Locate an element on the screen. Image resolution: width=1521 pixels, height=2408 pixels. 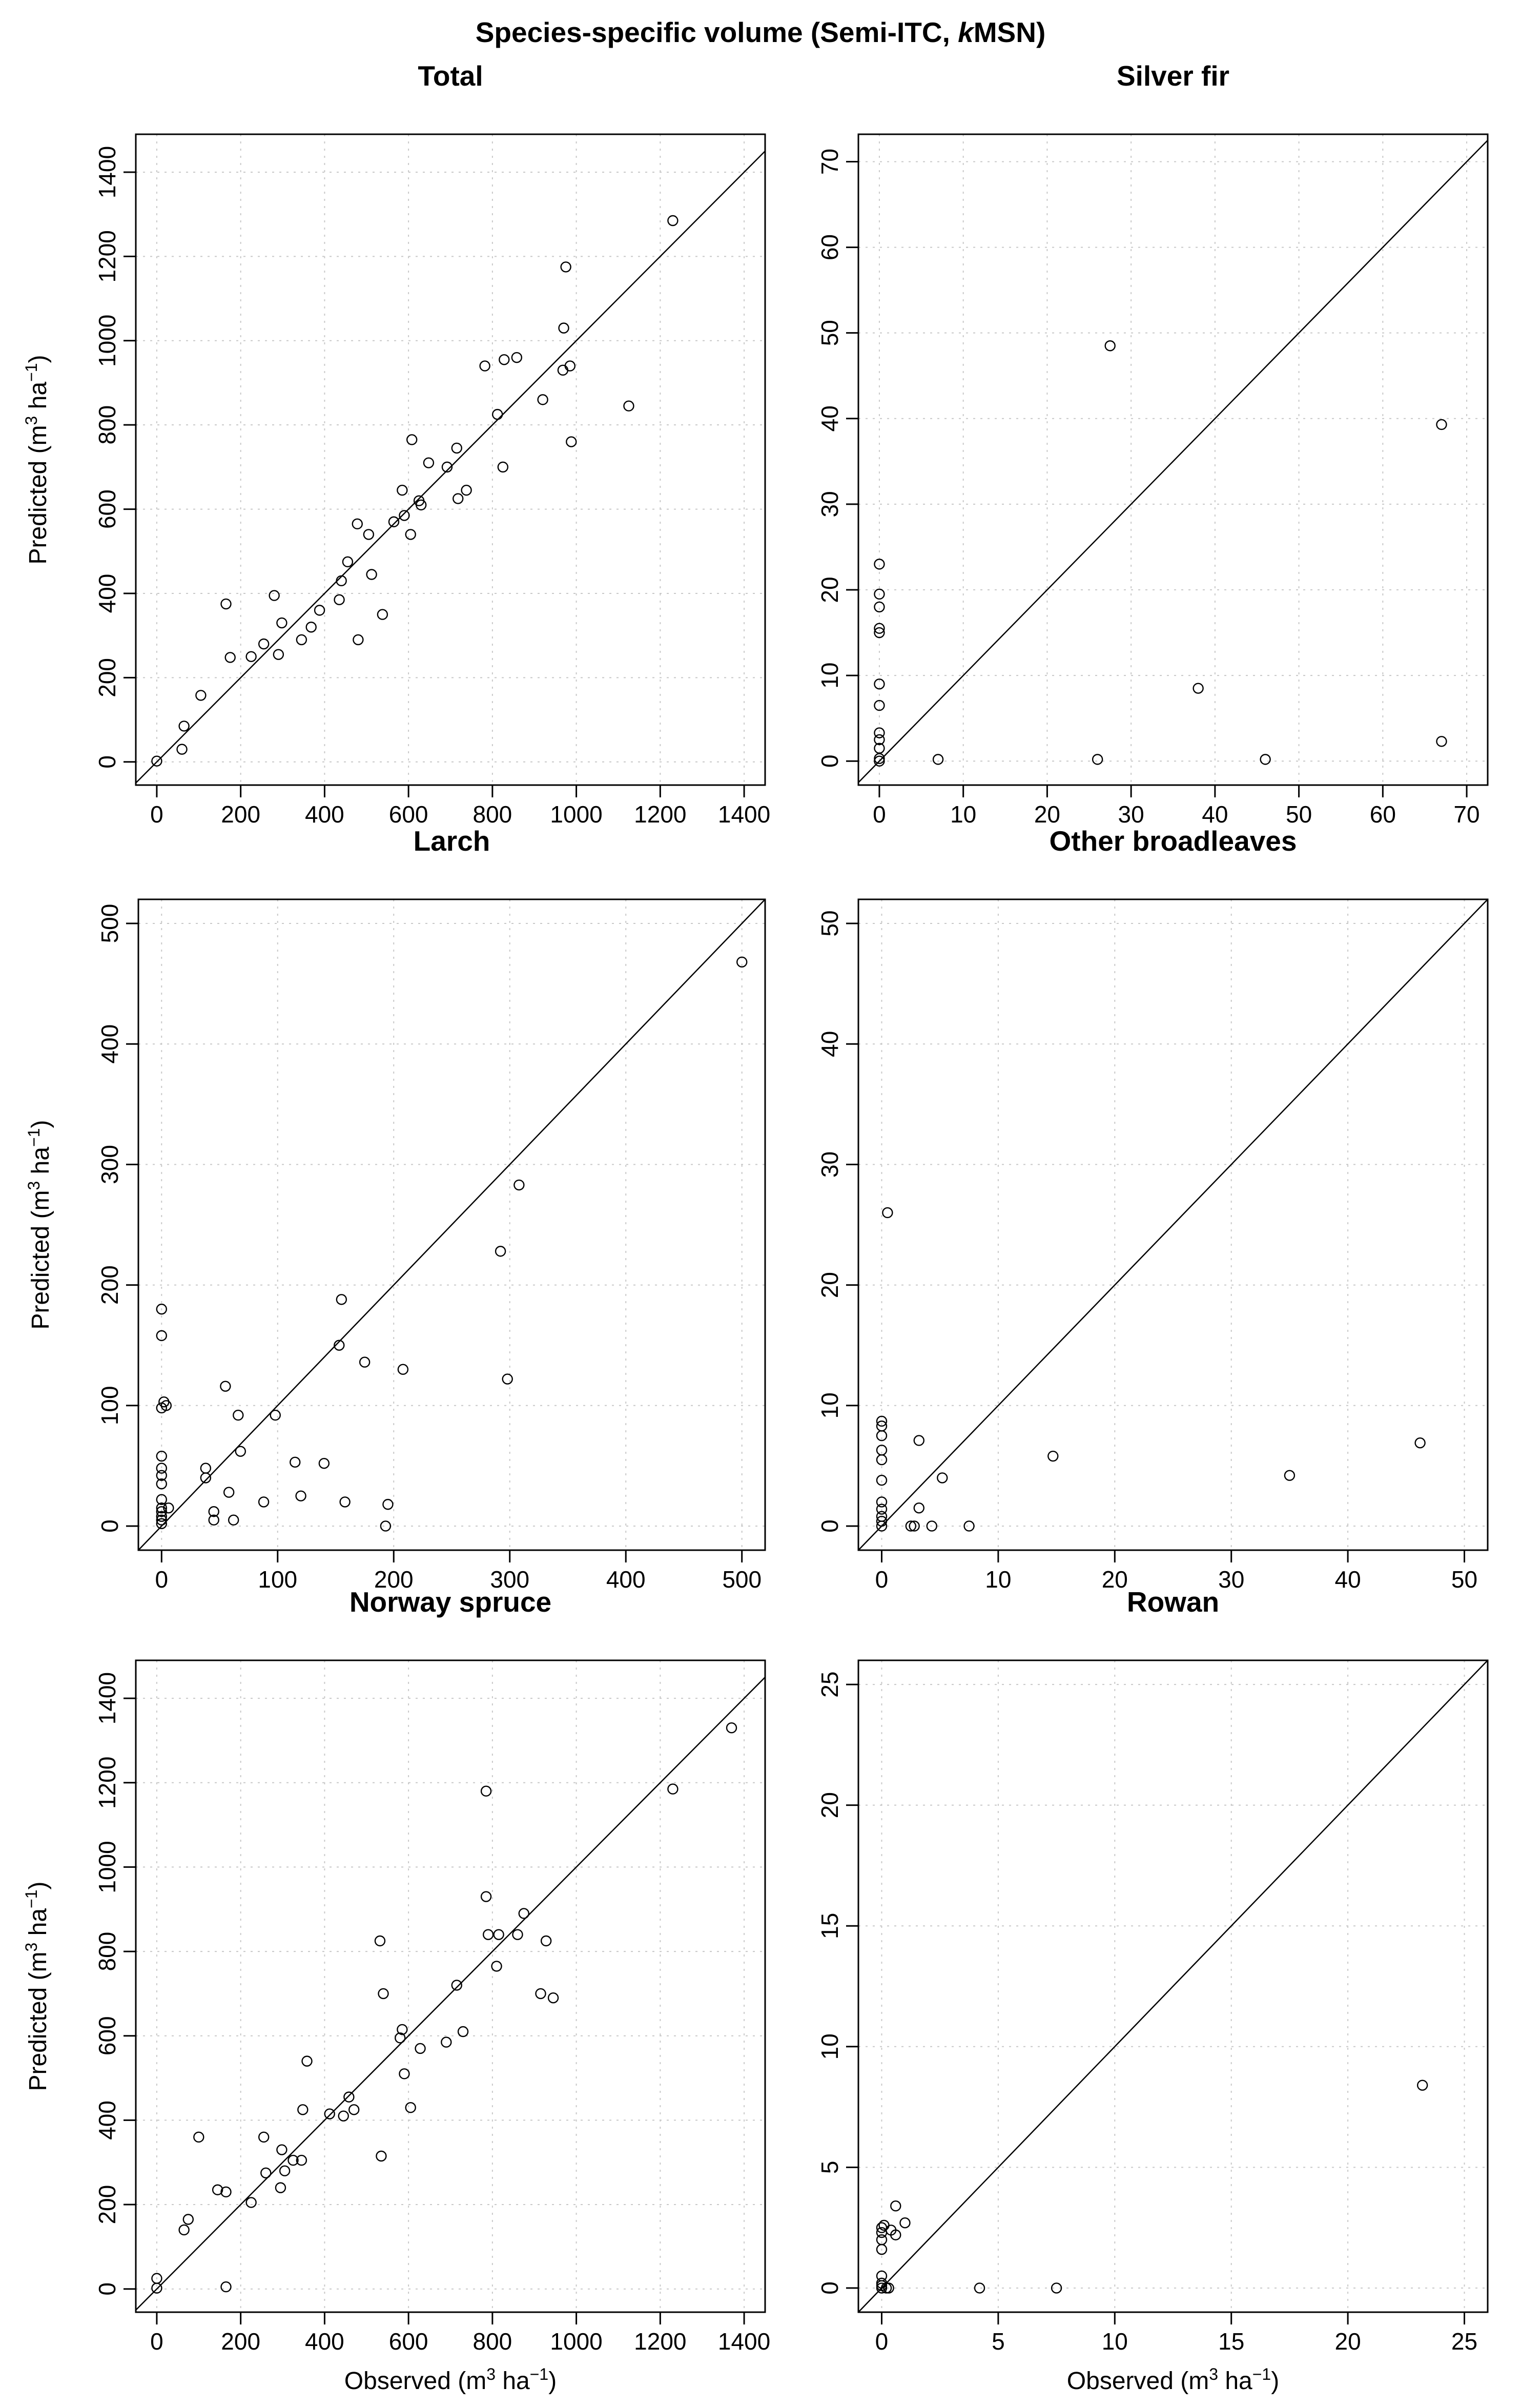
y-axis-label: Predicted (m3 ha−1) is located at coordinates (39, 1224).